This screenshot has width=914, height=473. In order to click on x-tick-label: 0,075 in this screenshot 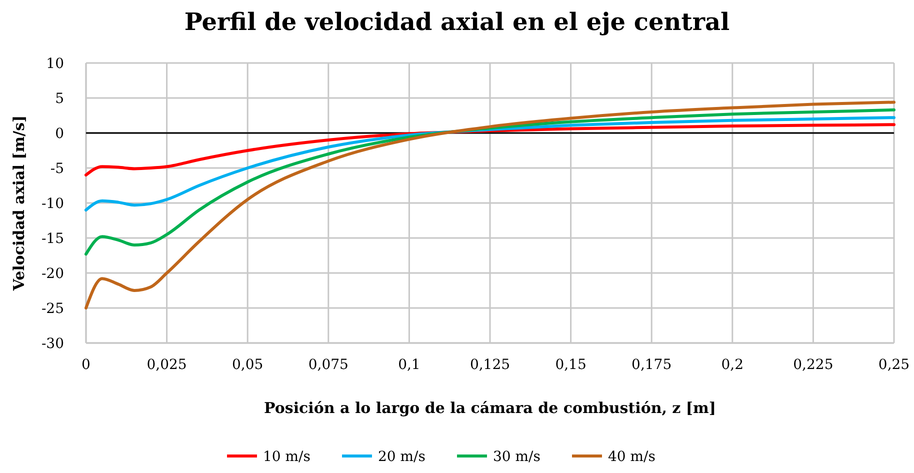, I will do `click(328, 365)`.